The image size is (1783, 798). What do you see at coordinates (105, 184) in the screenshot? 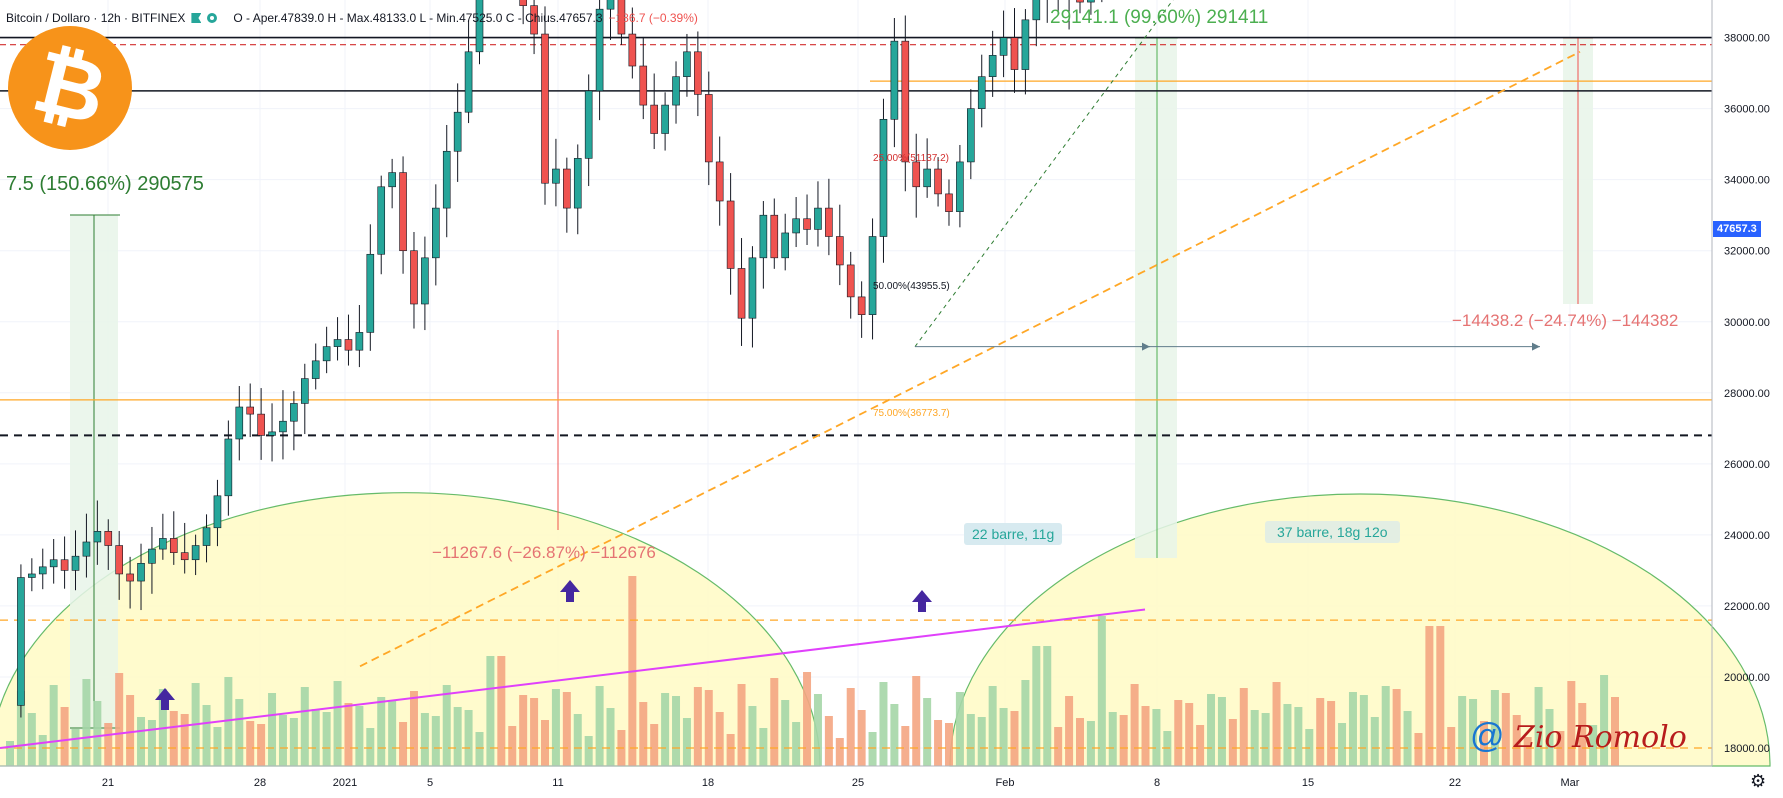
I see `left-measure-label: 7.5 (150.66%) 290575` at bounding box center [105, 184].